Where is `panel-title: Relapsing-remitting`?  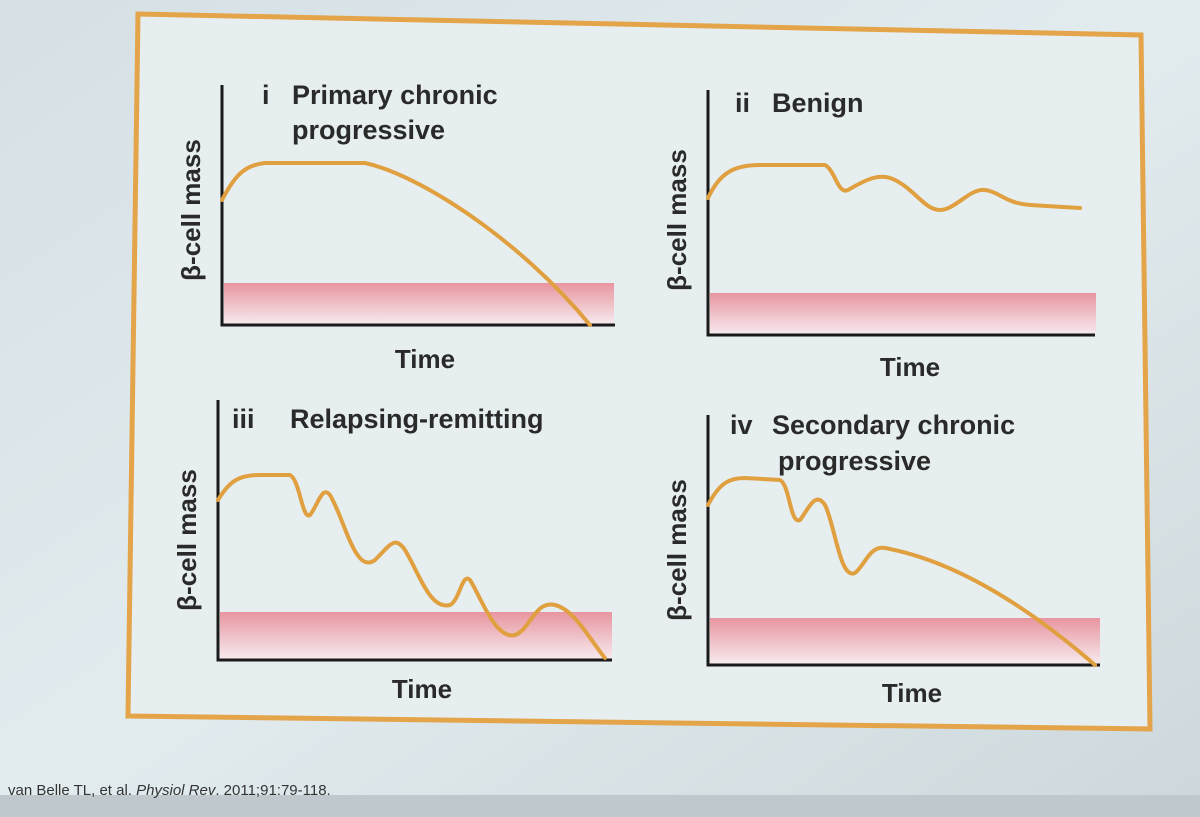 panel-title: Relapsing-remitting is located at coordinates (417, 419).